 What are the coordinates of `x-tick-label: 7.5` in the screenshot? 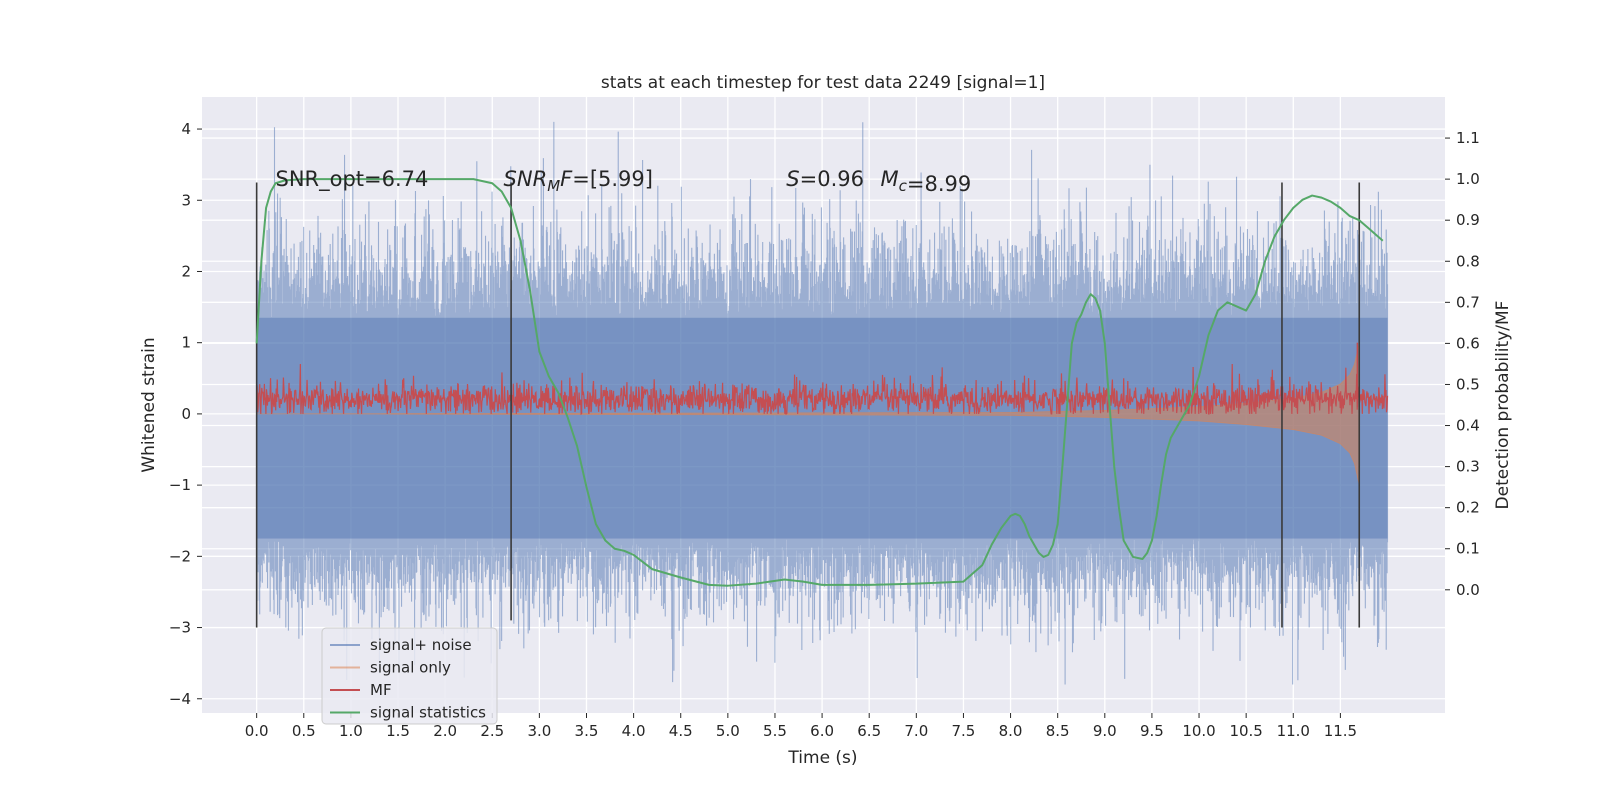 It's located at (964, 731).